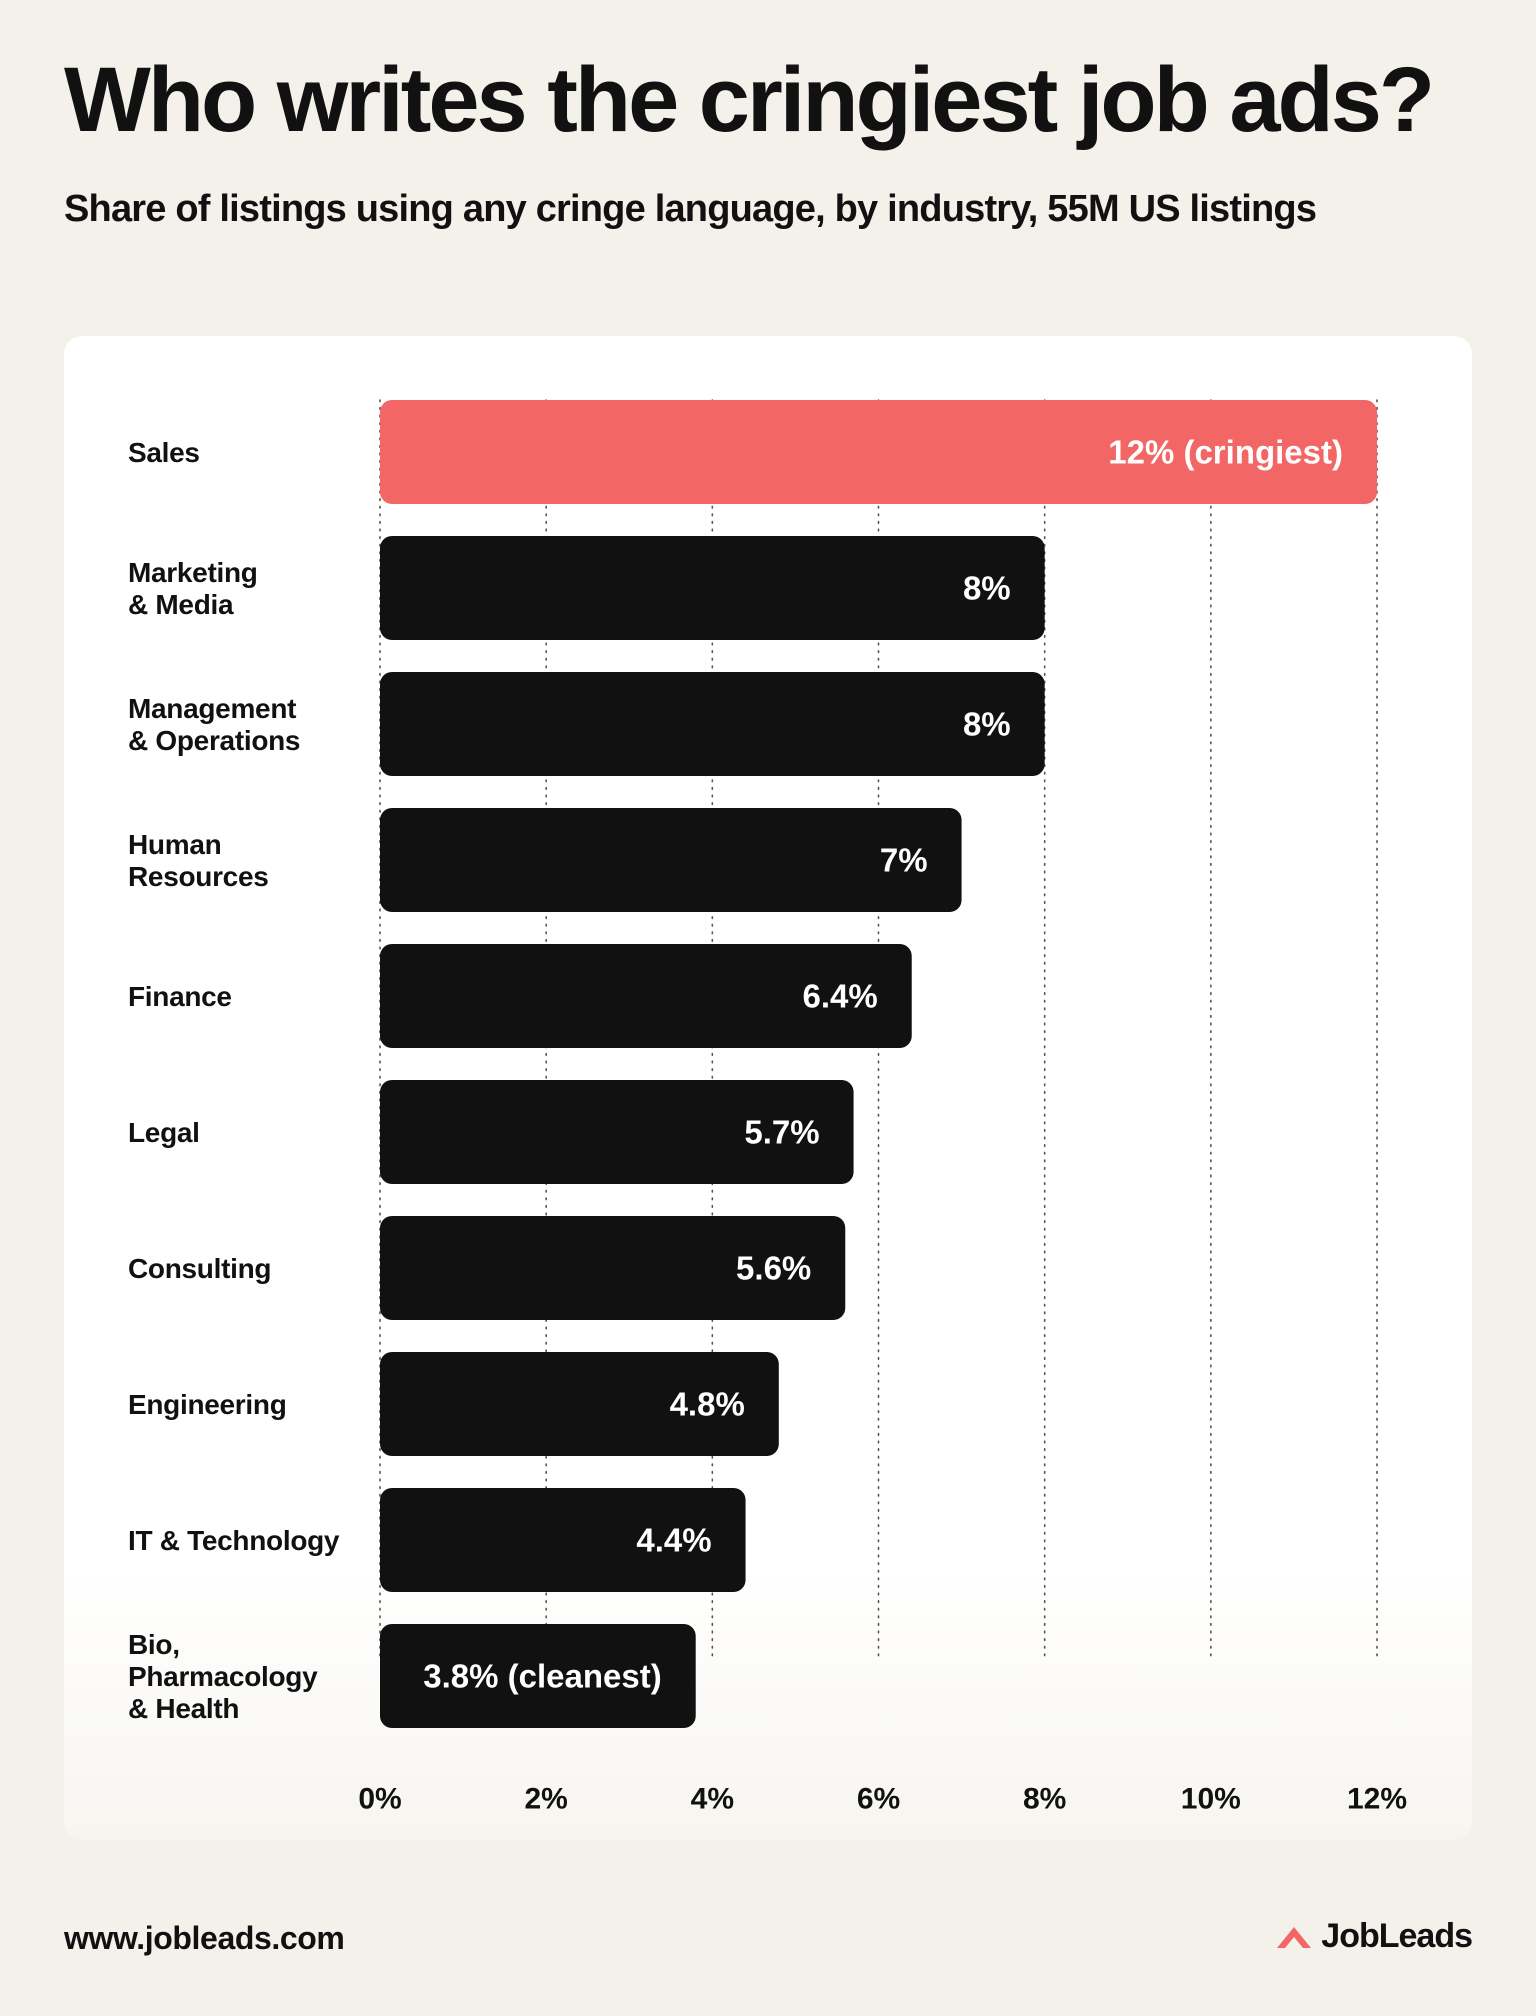 This screenshot has height=2016, width=1536. Describe the element at coordinates (204, 1938) in the screenshot. I see `footer-website-link: www.jobleads.com` at that location.